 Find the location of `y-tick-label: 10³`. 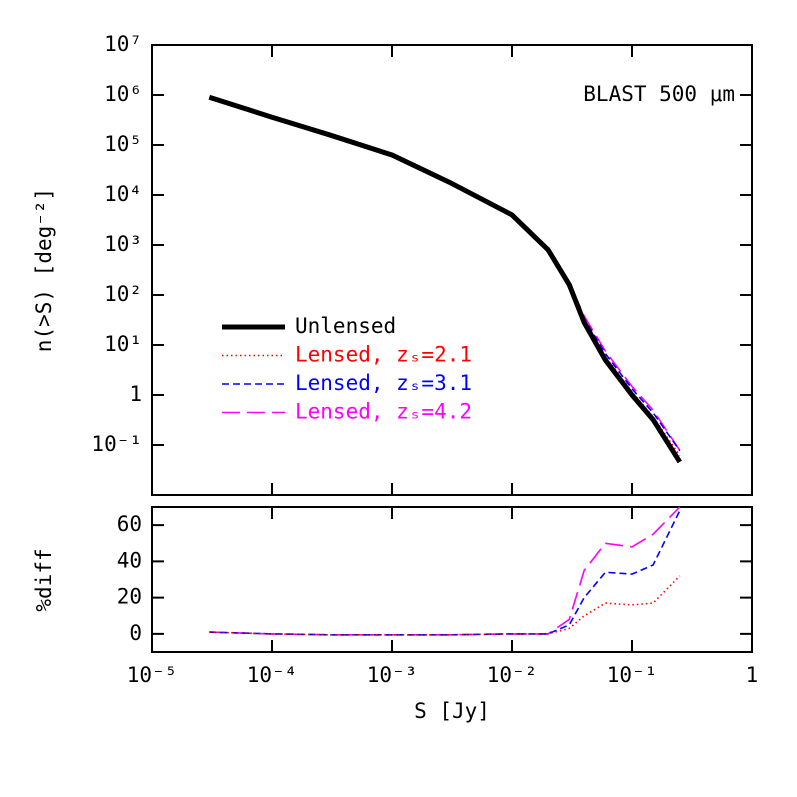

y-tick-label: 10³ is located at coordinates (123, 244).